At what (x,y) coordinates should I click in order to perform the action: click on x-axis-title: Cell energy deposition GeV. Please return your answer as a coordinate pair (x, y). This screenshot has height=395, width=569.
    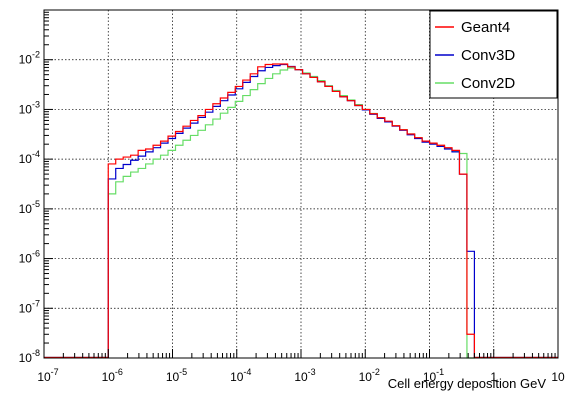
    Looking at the image, I should click on (467, 383).